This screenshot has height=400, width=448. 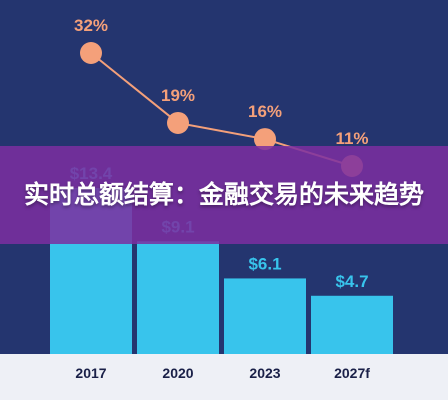 What do you see at coordinates (264, 263) in the screenshot?
I see `bar-value-label: $6.1` at bounding box center [264, 263].